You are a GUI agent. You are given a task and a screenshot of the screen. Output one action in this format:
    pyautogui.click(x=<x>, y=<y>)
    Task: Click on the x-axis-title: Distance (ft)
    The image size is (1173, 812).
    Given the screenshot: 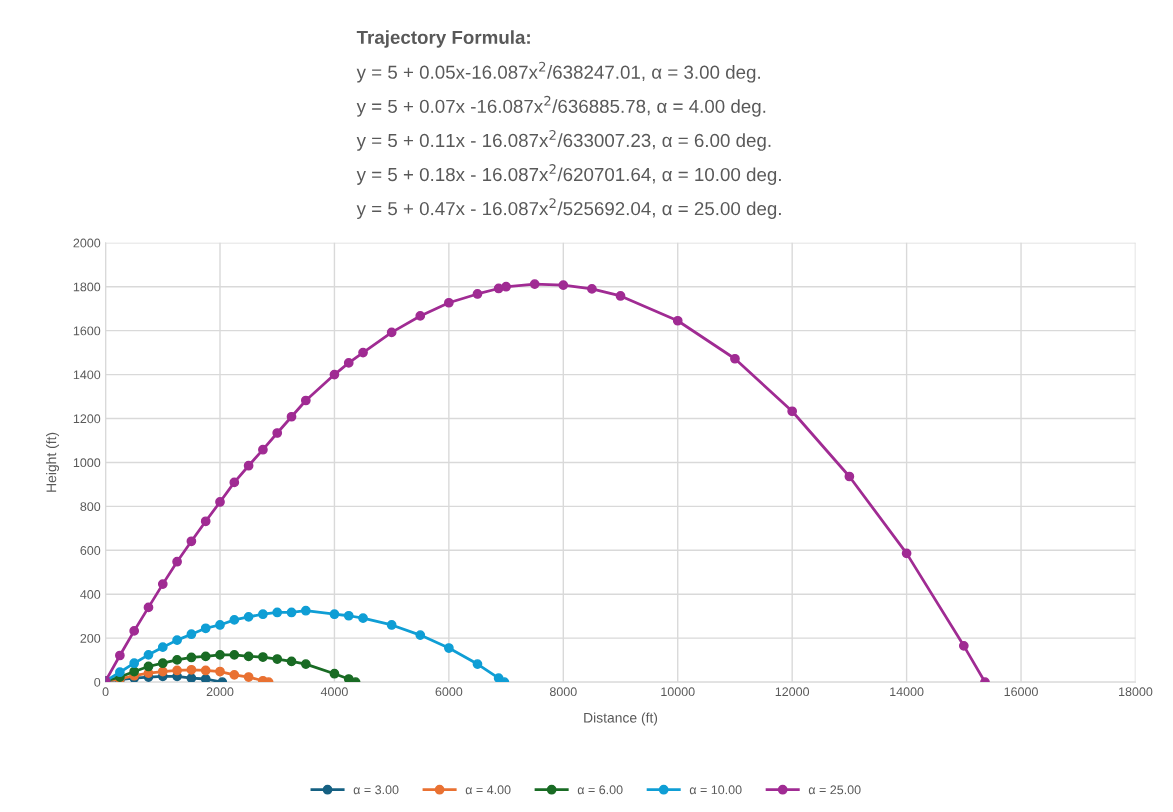 What is the action you would take?
    pyautogui.click(x=621, y=719)
    